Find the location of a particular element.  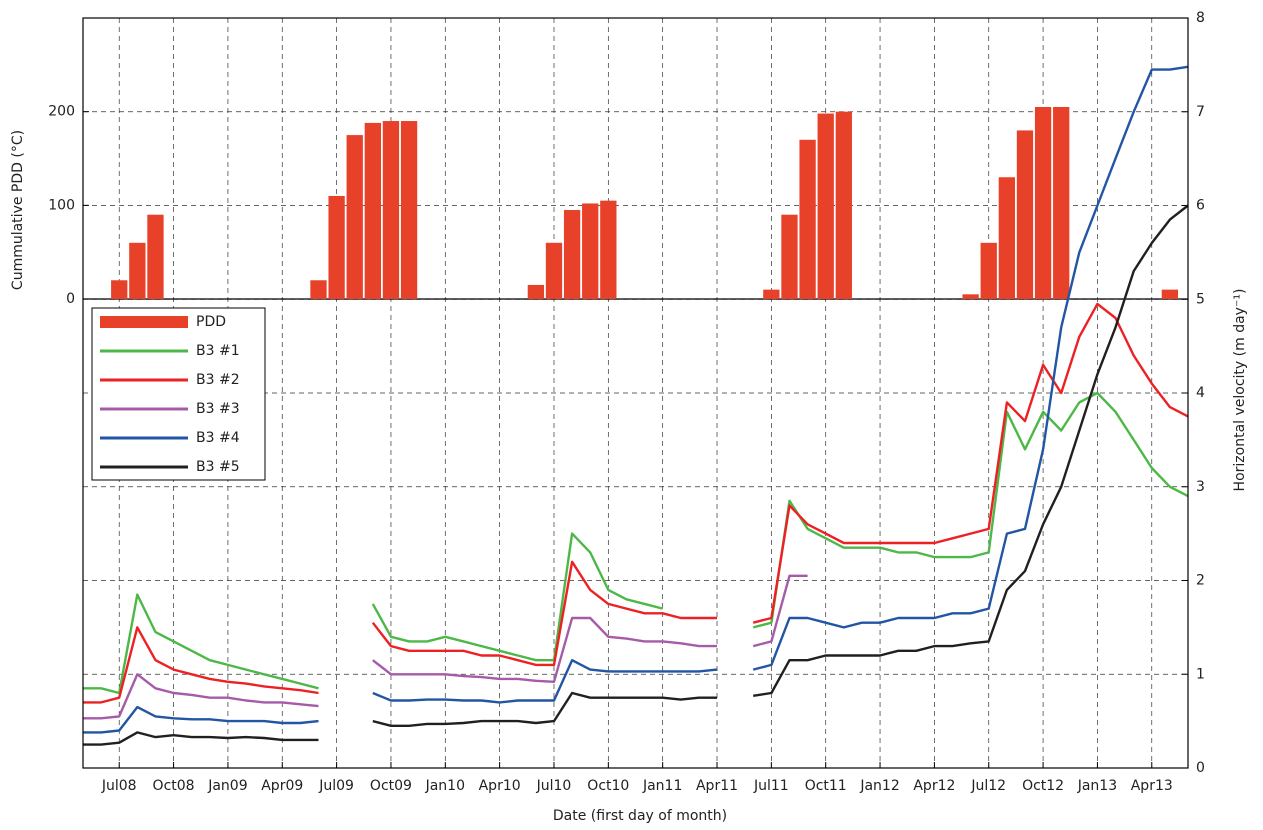

x-tick-label: Jul09 is located at coordinates (336, 786).